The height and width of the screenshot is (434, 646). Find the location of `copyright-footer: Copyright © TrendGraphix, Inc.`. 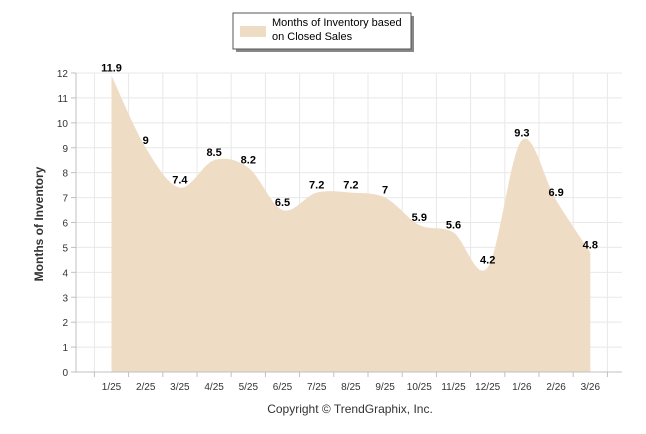

copyright-footer: Copyright © TrendGraphix, Inc. is located at coordinates (350, 409).